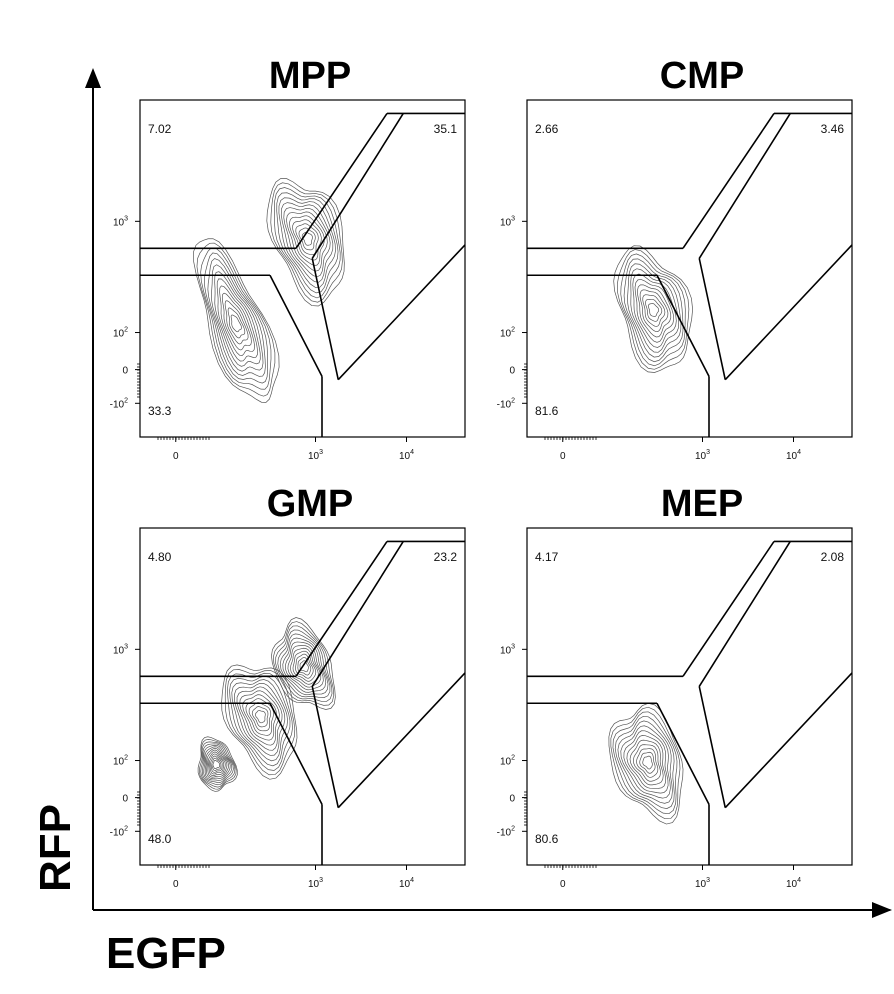 Image resolution: width=894 pixels, height=994 pixels. What do you see at coordinates (702, 76) in the screenshot?
I see `panel-title: CMP` at bounding box center [702, 76].